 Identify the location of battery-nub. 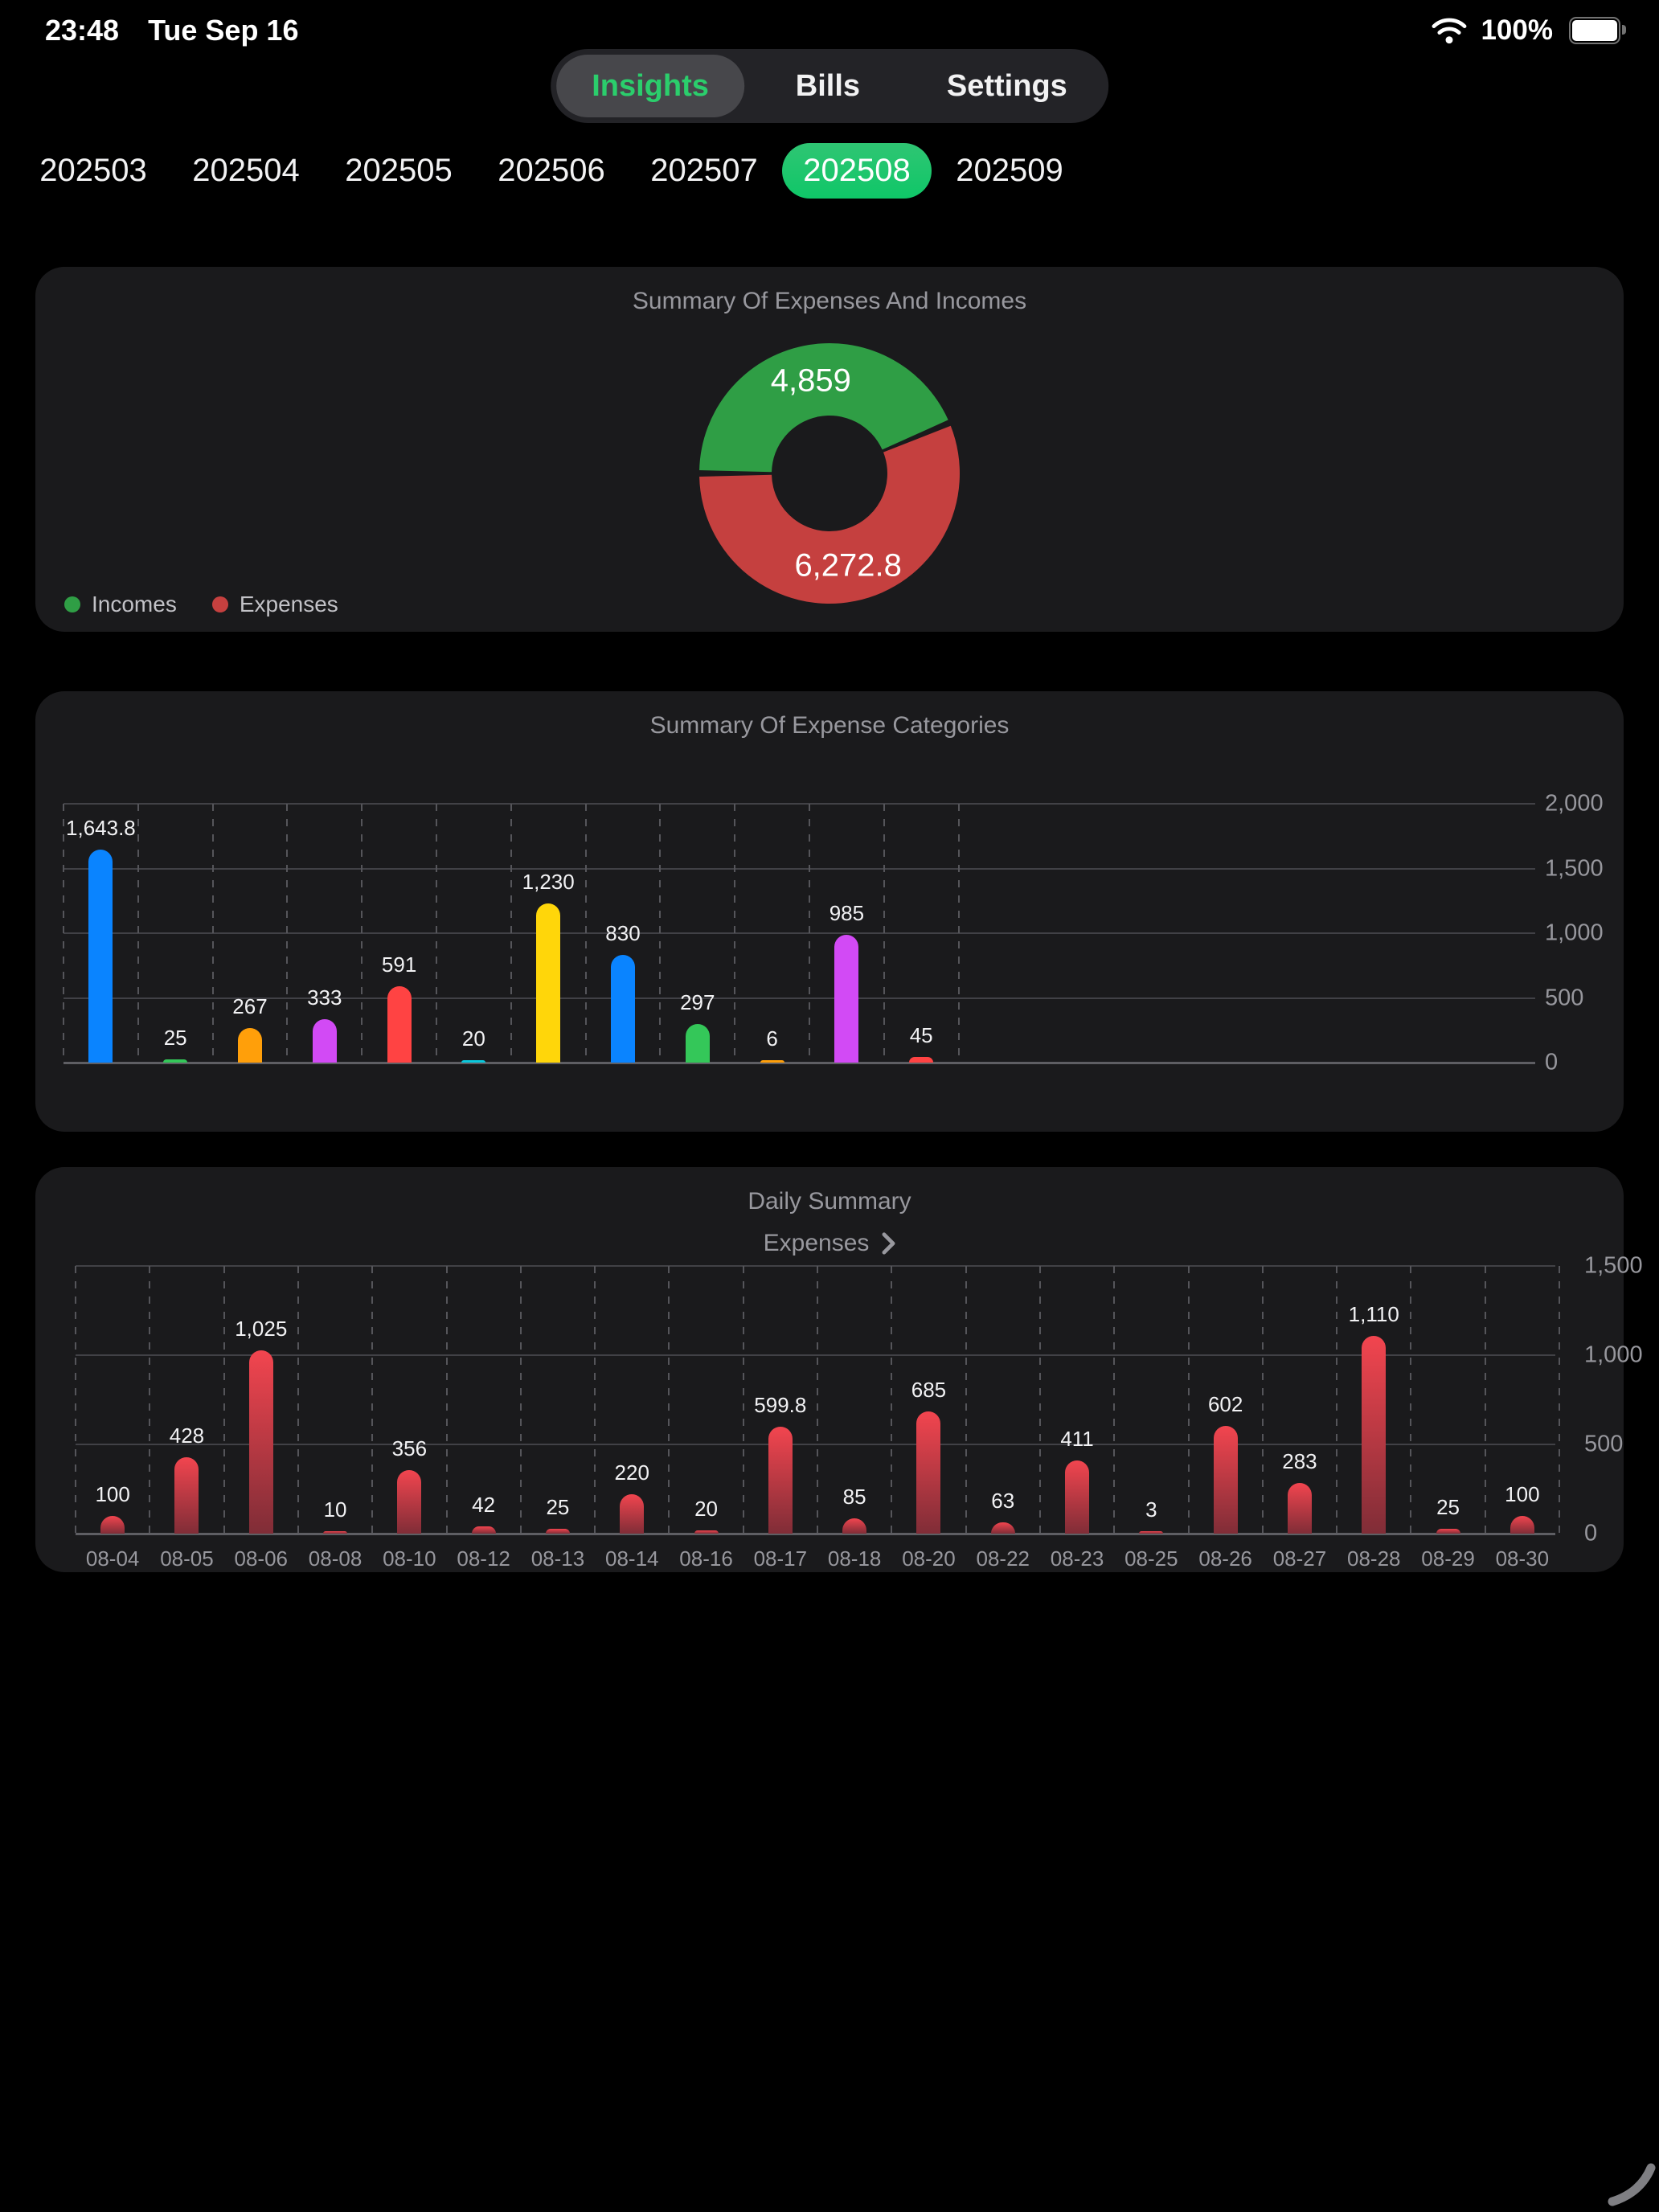
(1624, 30).